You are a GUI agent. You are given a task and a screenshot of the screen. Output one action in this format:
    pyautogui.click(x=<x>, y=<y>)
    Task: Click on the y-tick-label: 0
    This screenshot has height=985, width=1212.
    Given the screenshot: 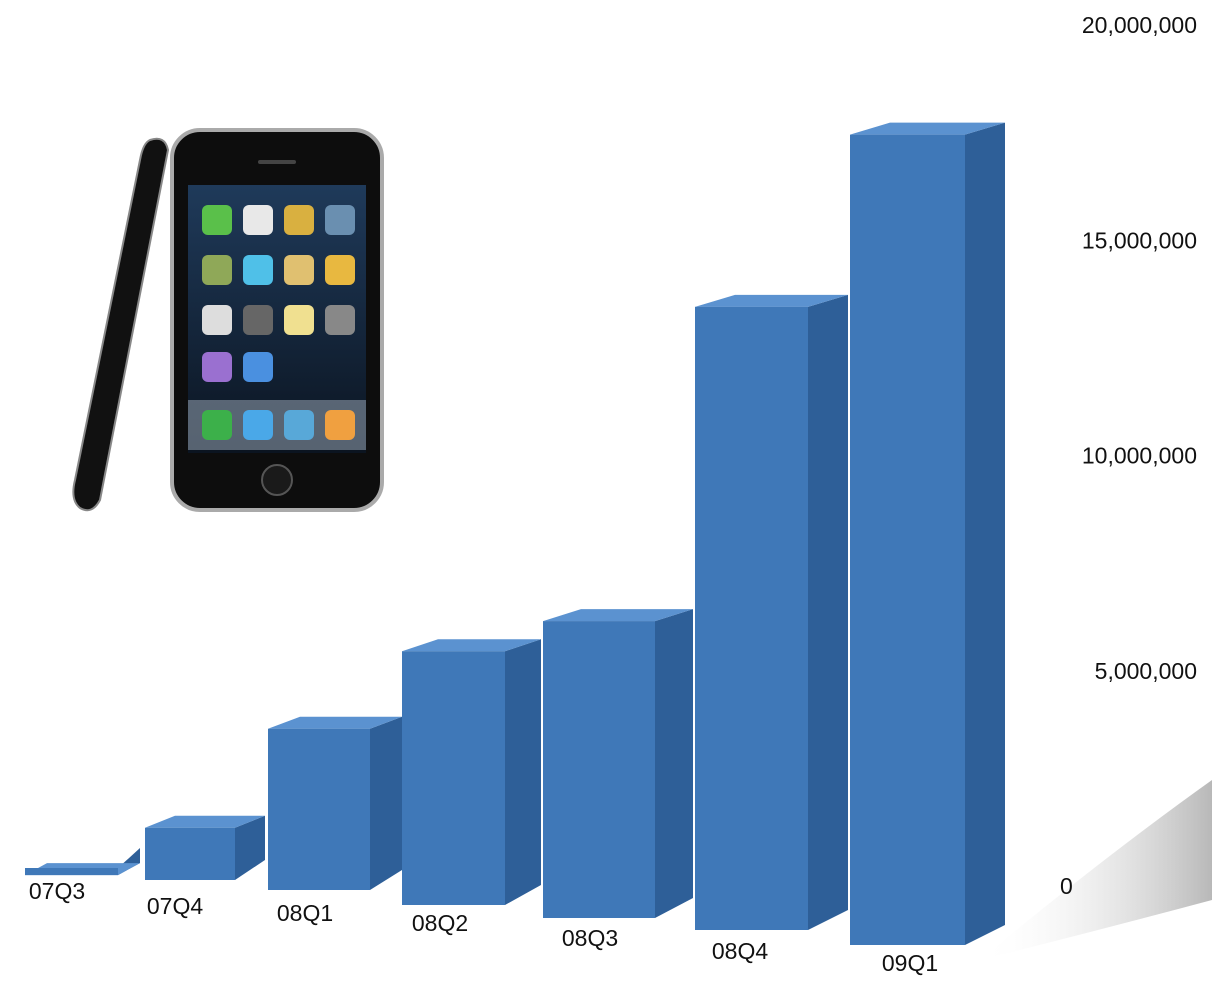 What is the action you would take?
    pyautogui.click(x=1066, y=886)
    